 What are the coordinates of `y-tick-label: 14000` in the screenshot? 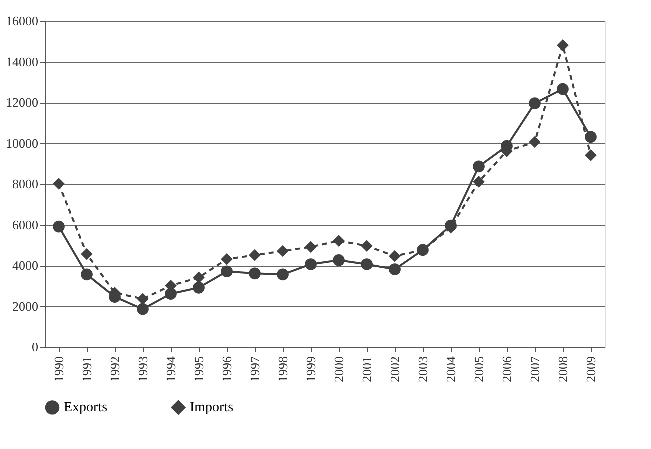 It's located at (22, 62).